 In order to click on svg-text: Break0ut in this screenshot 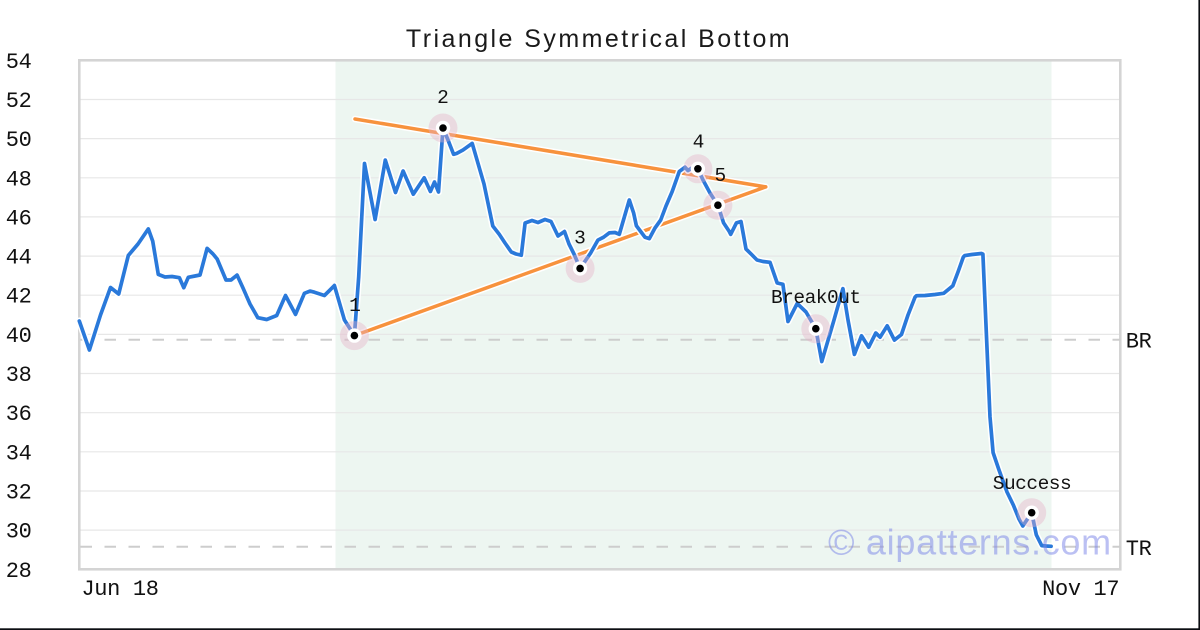, I will do `click(816, 298)`.